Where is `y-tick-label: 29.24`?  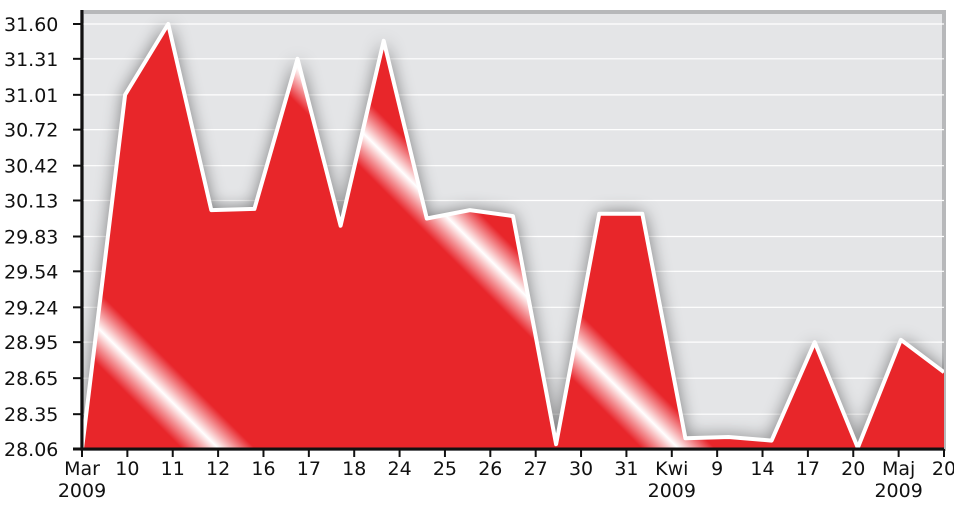 y-tick-label: 29.24 is located at coordinates (31, 308).